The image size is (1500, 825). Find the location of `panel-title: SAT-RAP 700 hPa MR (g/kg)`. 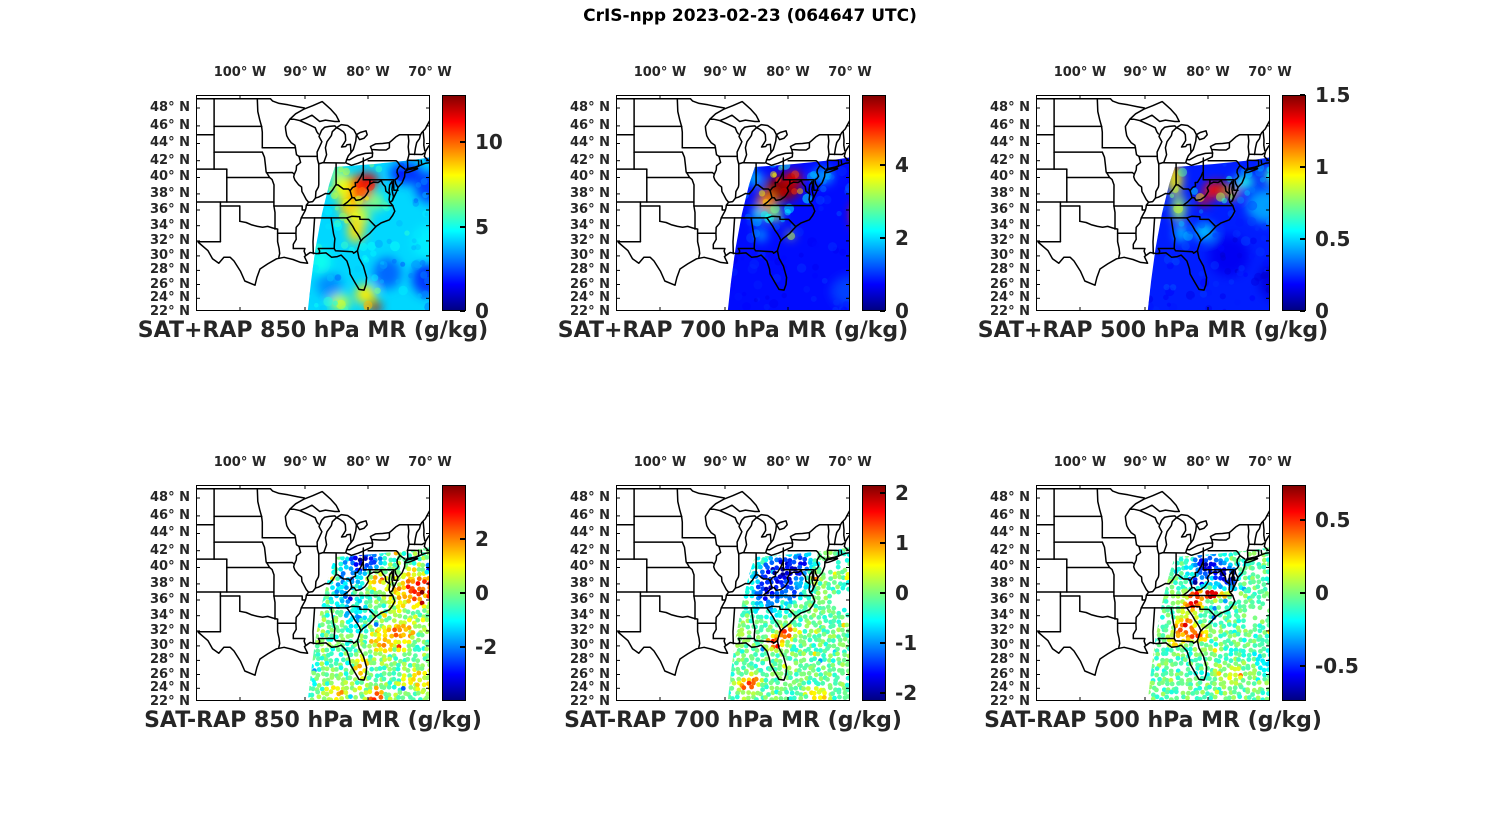

panel-title: SAT-RAP 700 hPa MR (g/kg) is located at coordinates (733, 720).